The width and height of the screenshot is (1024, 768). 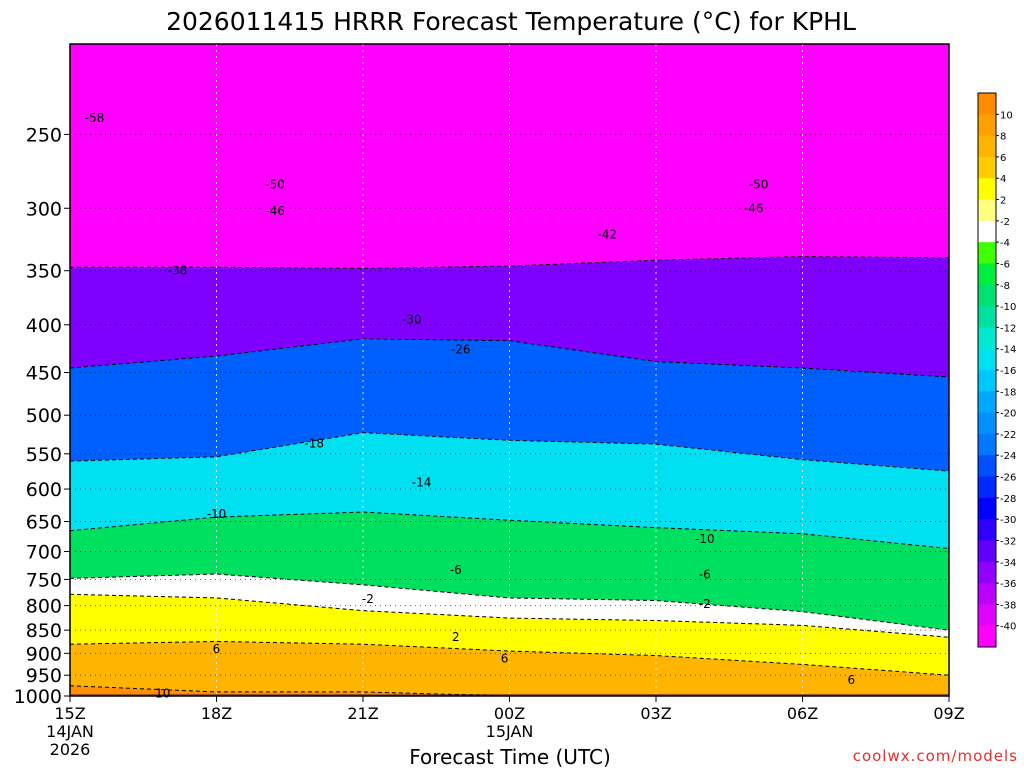 What do you see at coordinates (948, 713) in the screenshot?
I see `x-tick-label: 09Z` at bounding box center [948, 713].